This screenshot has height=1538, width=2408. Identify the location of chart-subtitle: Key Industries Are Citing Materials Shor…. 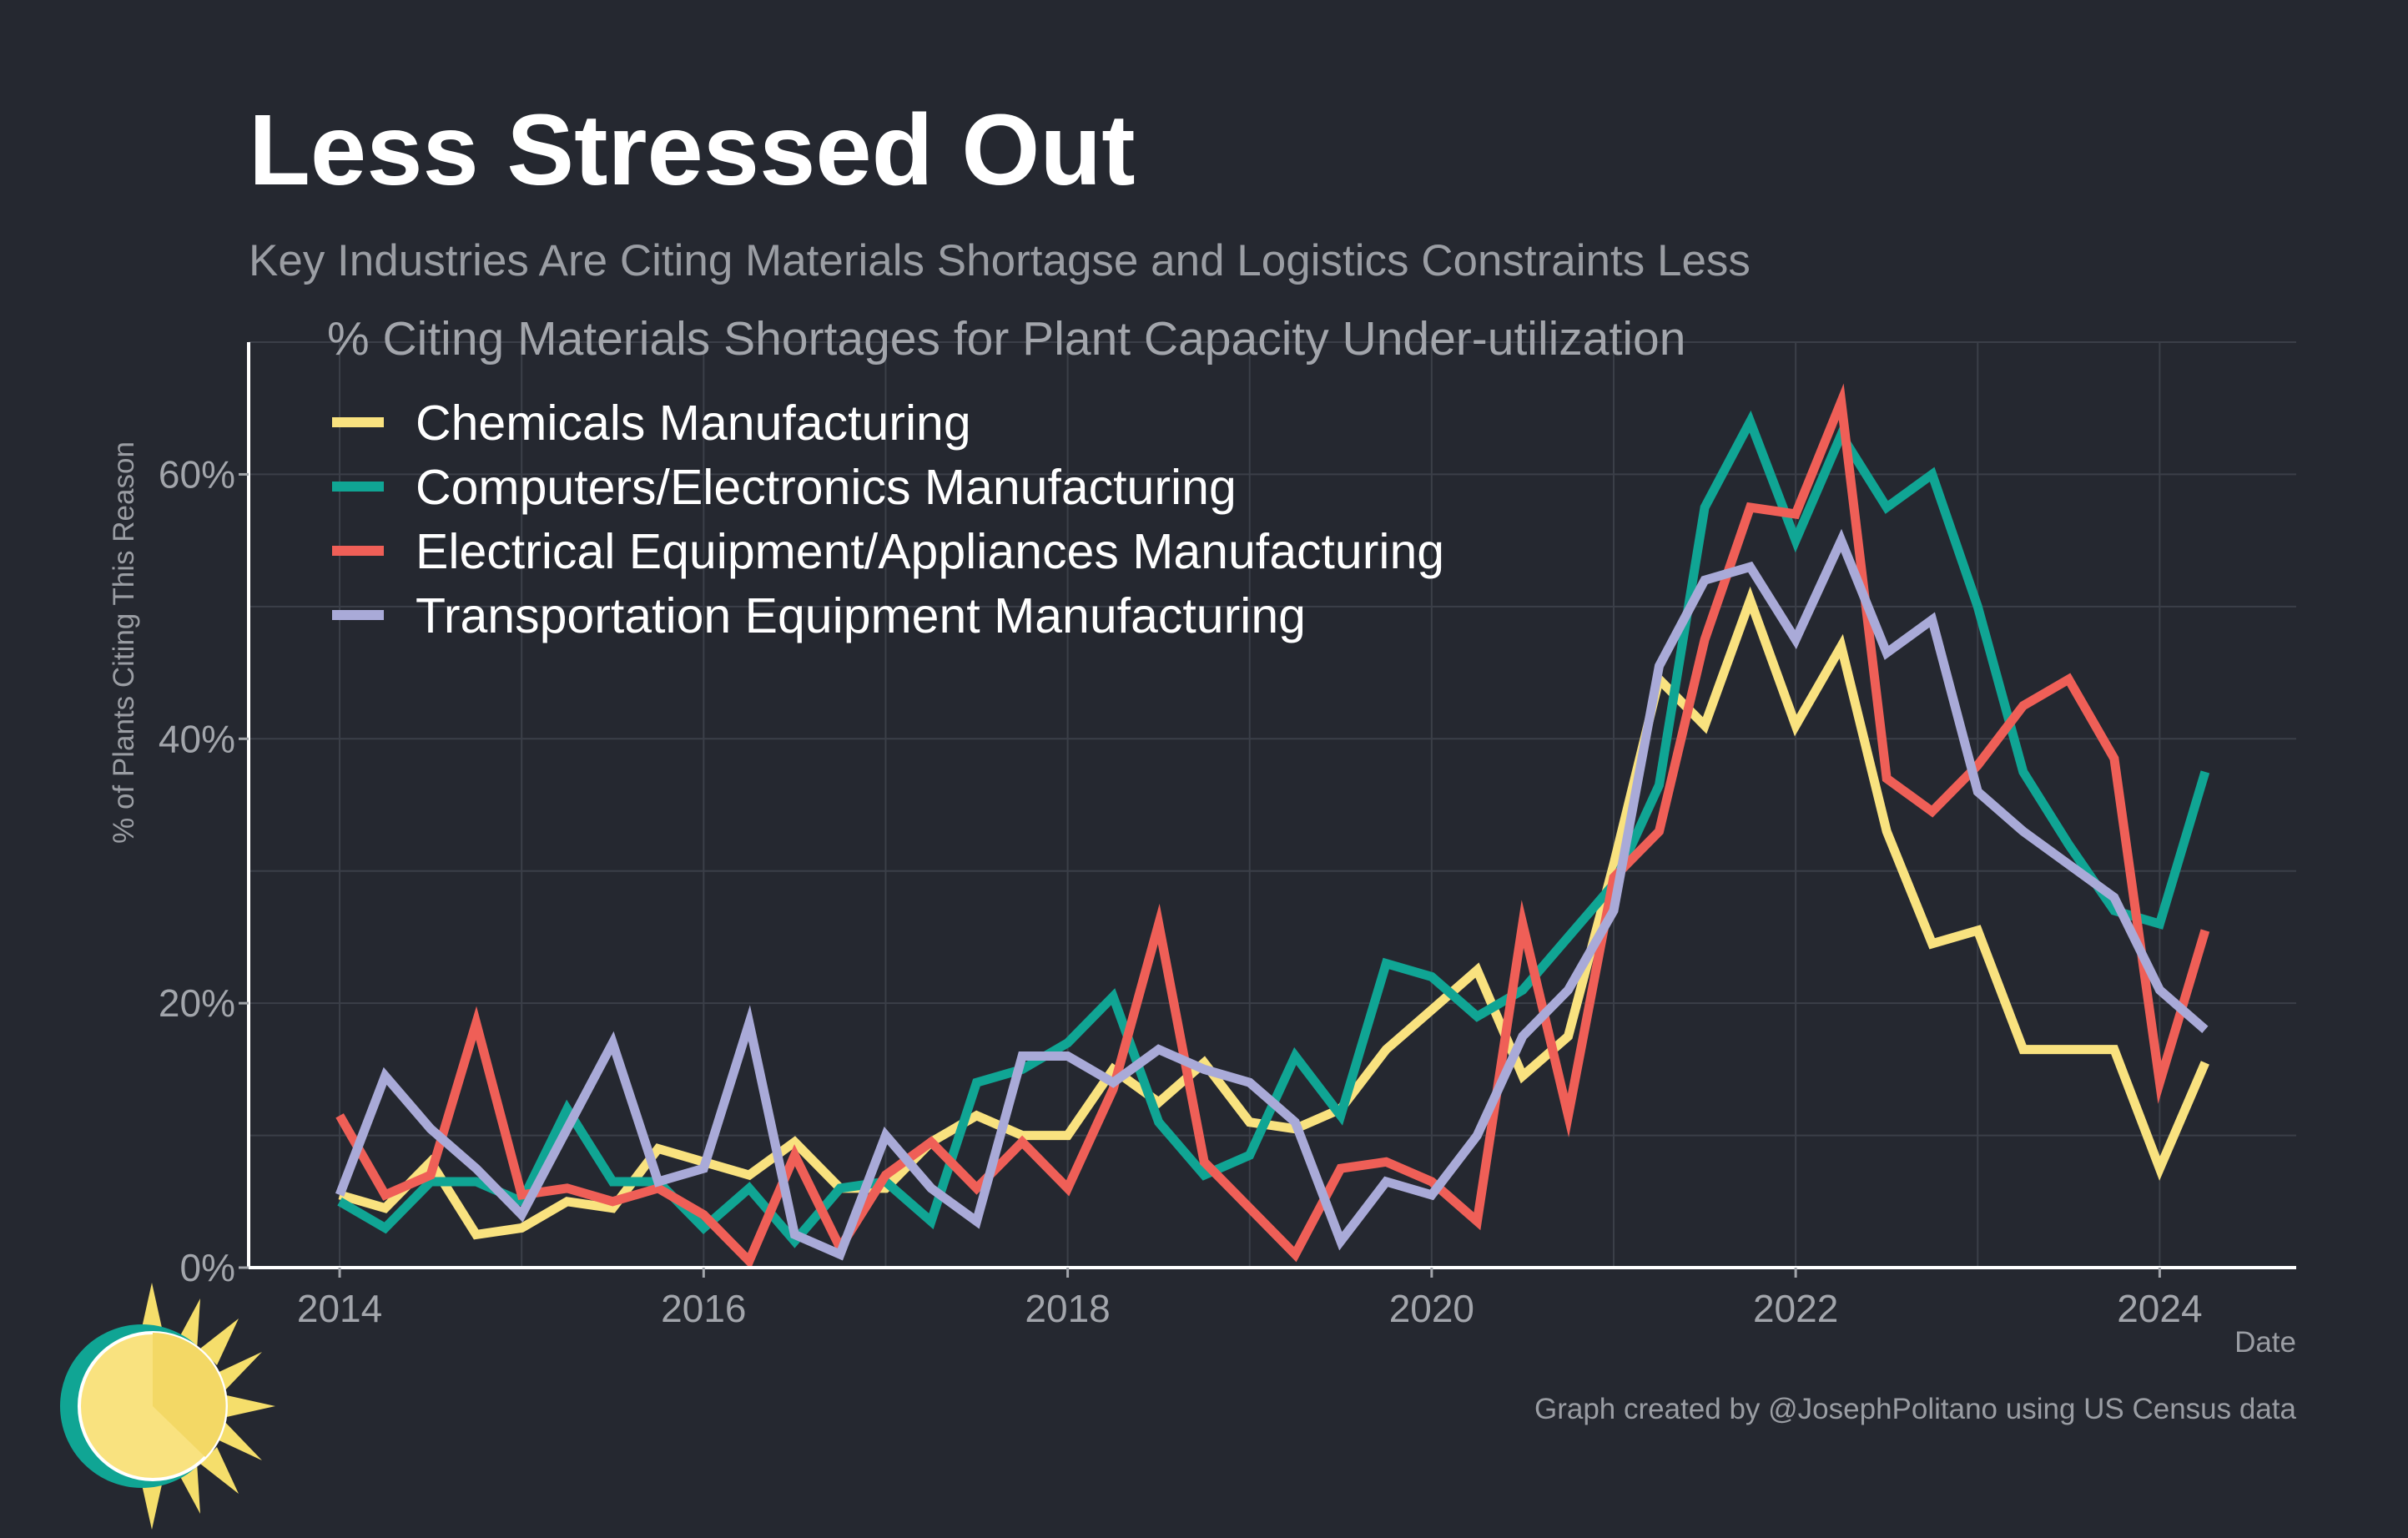
(1000, 260).